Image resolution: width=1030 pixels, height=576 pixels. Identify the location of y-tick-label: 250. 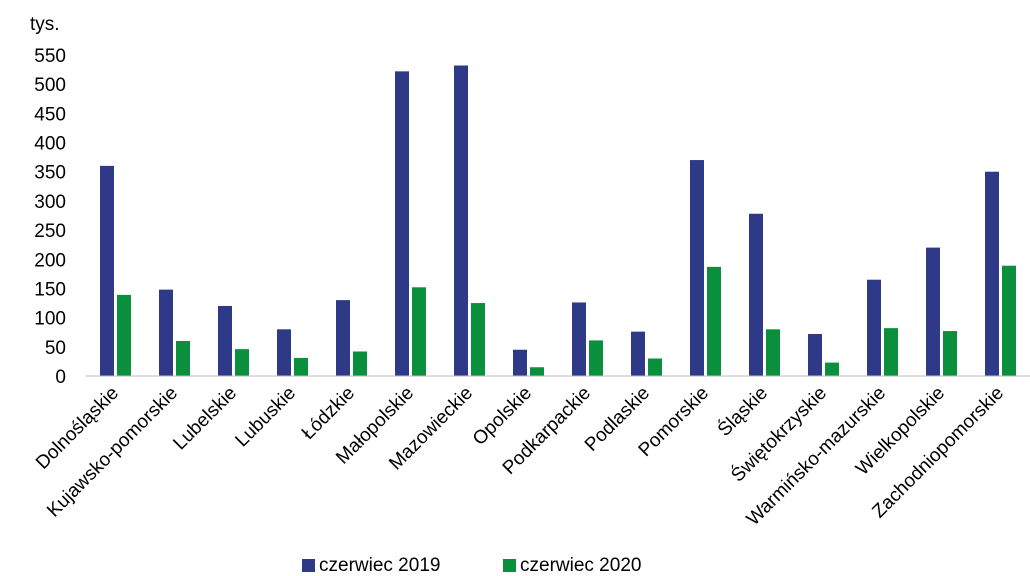
(50, 231).